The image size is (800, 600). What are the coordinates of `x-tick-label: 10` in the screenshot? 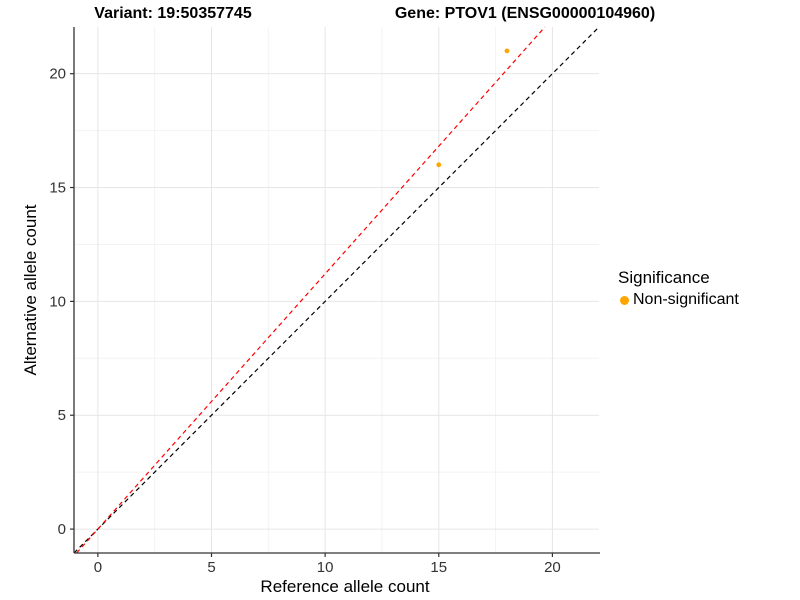 It's located at (325, 567).